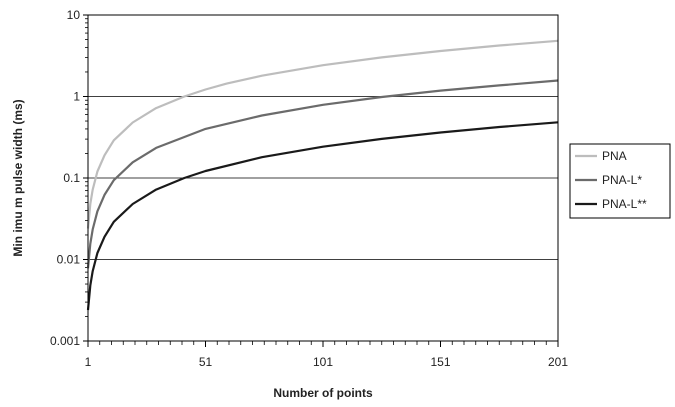 This screenshot has width=675, height=407. Describe the element at coordinates (71, 178) in the screenshot. I see `y-tick-label: 0.1` at that location.